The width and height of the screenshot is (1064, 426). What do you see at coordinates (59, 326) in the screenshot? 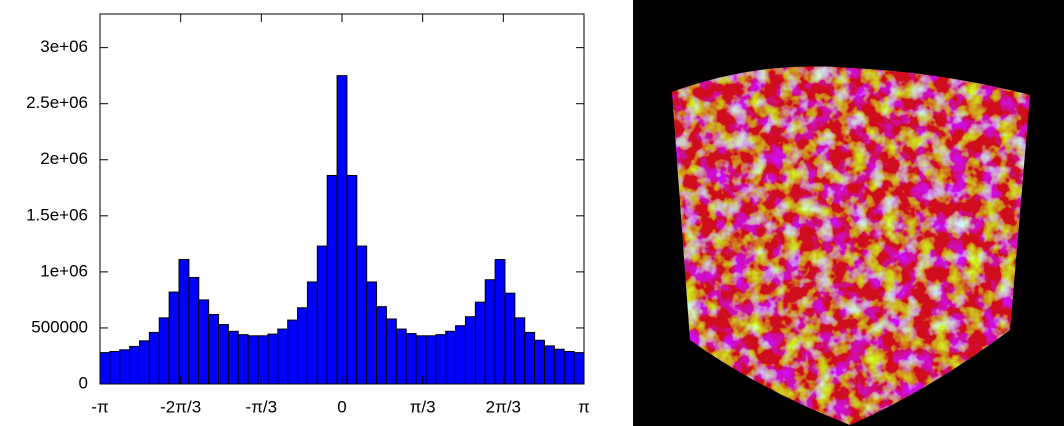
I see `y-tick-label: 500000` at bounding box center [59, 326].